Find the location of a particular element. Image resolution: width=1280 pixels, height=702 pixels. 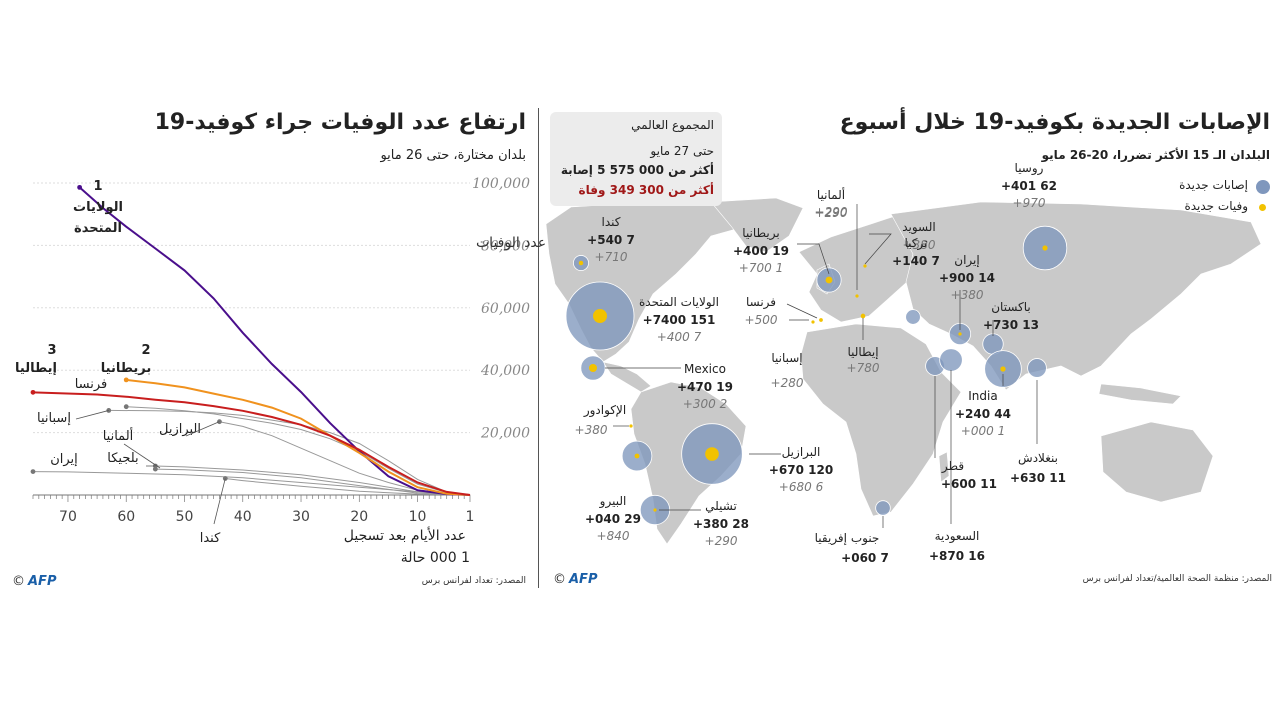

country-deaths: 1 000+ is located at coordinates (983, 431).